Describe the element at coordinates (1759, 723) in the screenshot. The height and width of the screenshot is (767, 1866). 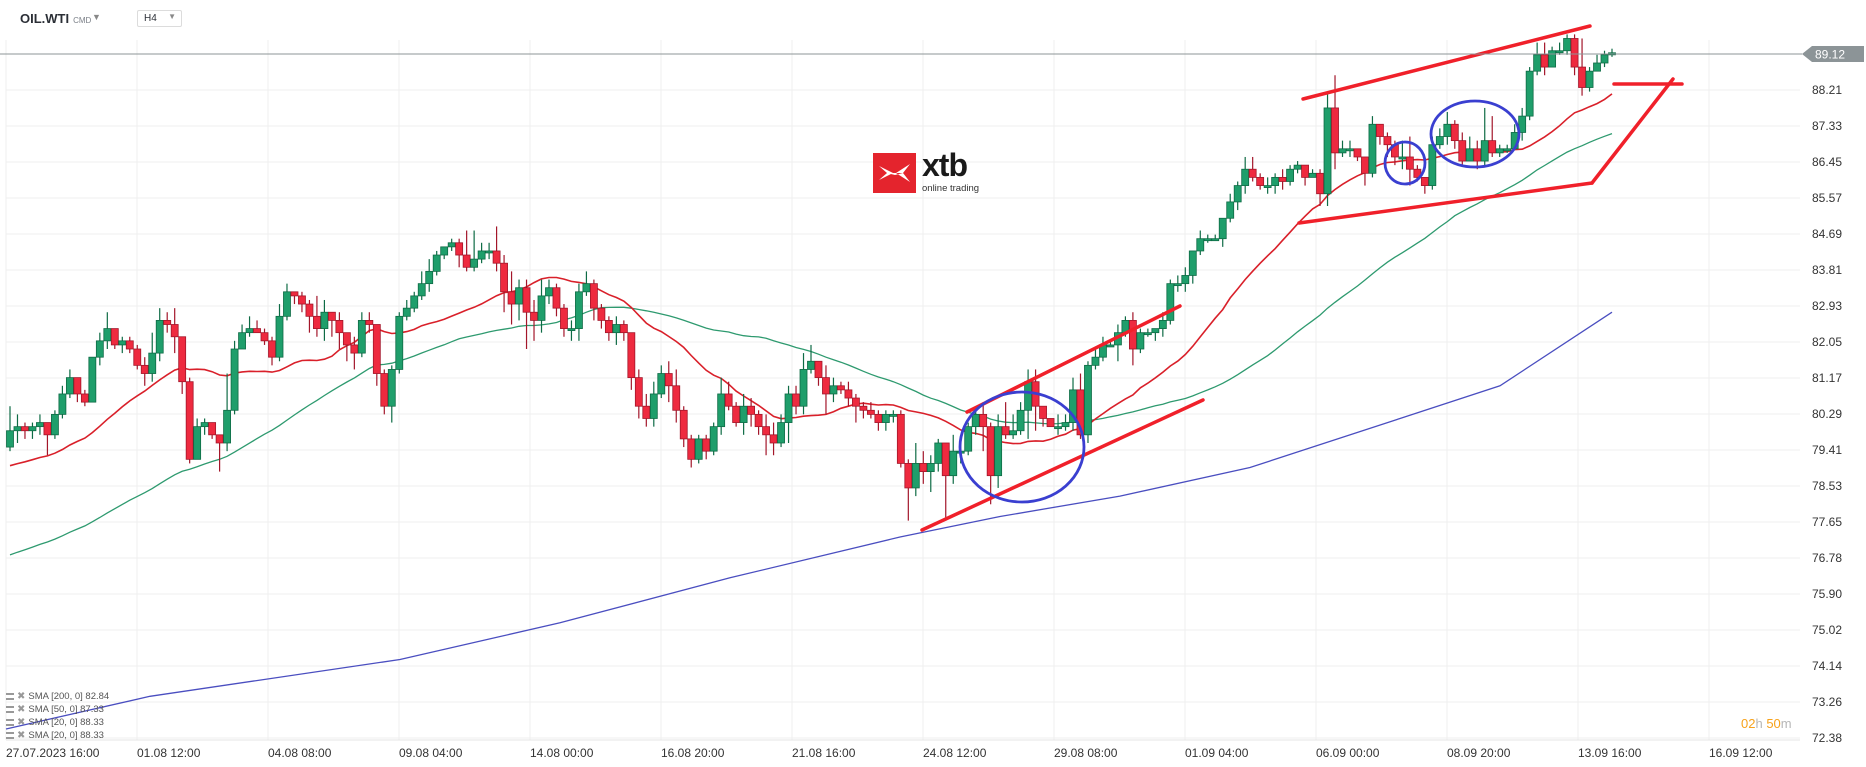
I see `countdown-hours-unit: h` at that location.